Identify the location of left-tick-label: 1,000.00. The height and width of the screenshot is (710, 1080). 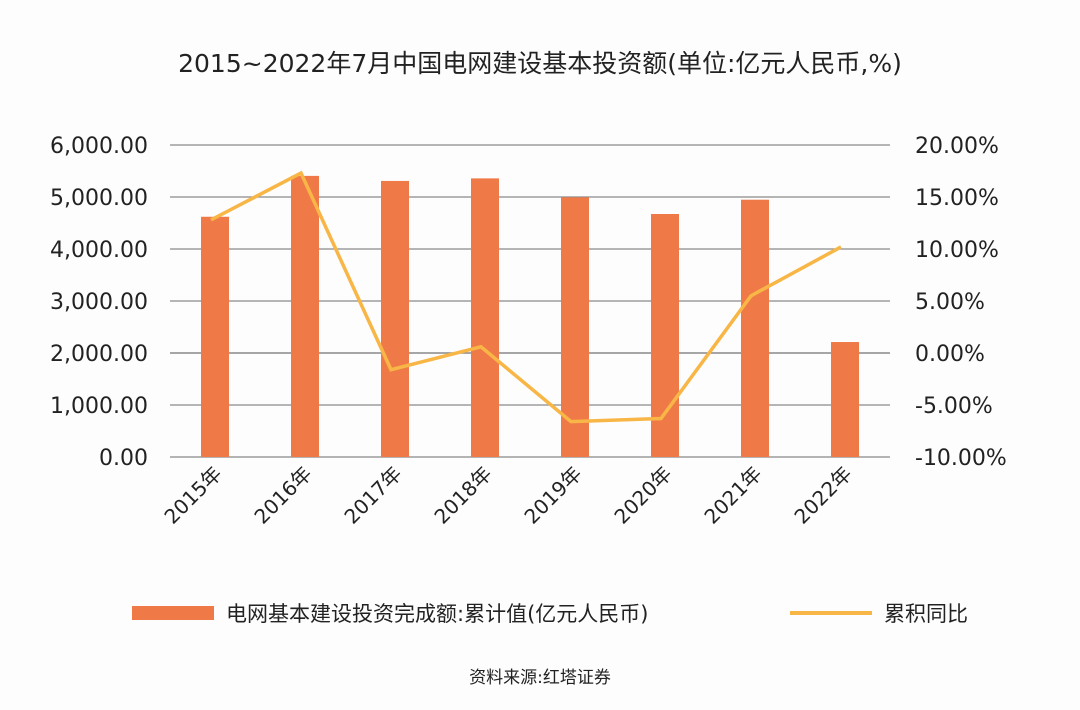
(99, 406).